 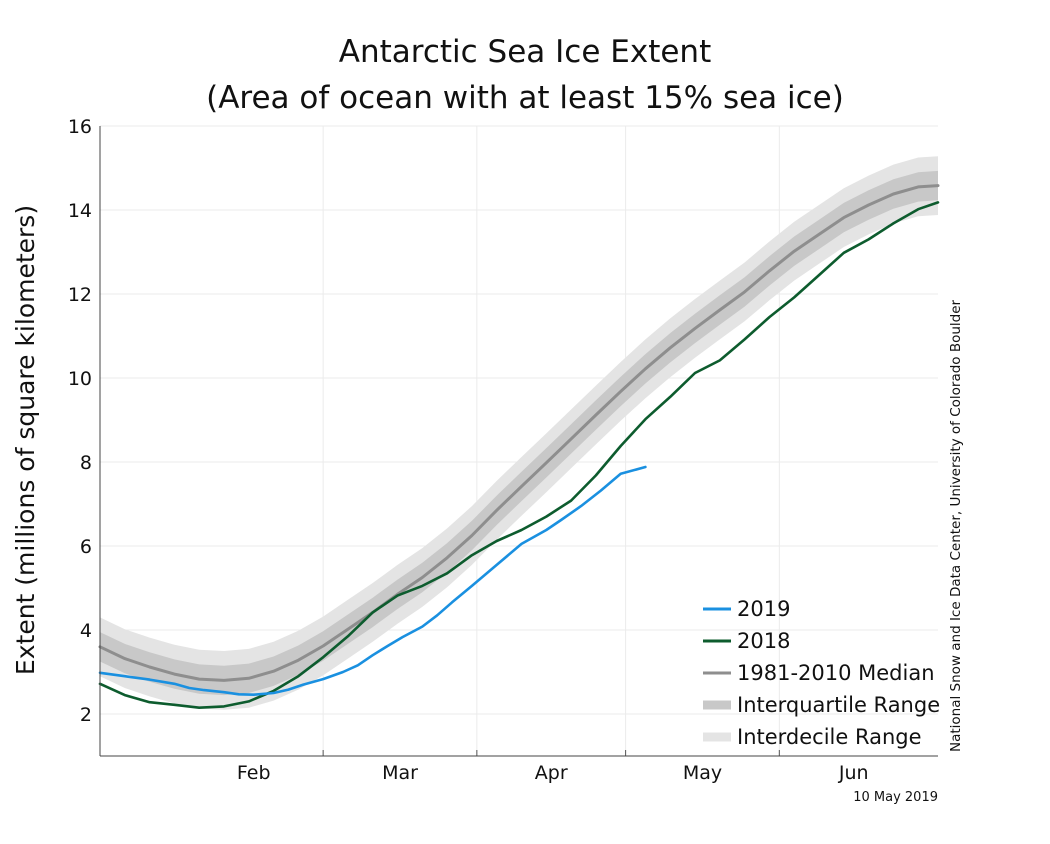 What do you see at coordinates (763, 641) in the screenshot?
I see `legend-label: 2018` at bounding box center [763, 641].